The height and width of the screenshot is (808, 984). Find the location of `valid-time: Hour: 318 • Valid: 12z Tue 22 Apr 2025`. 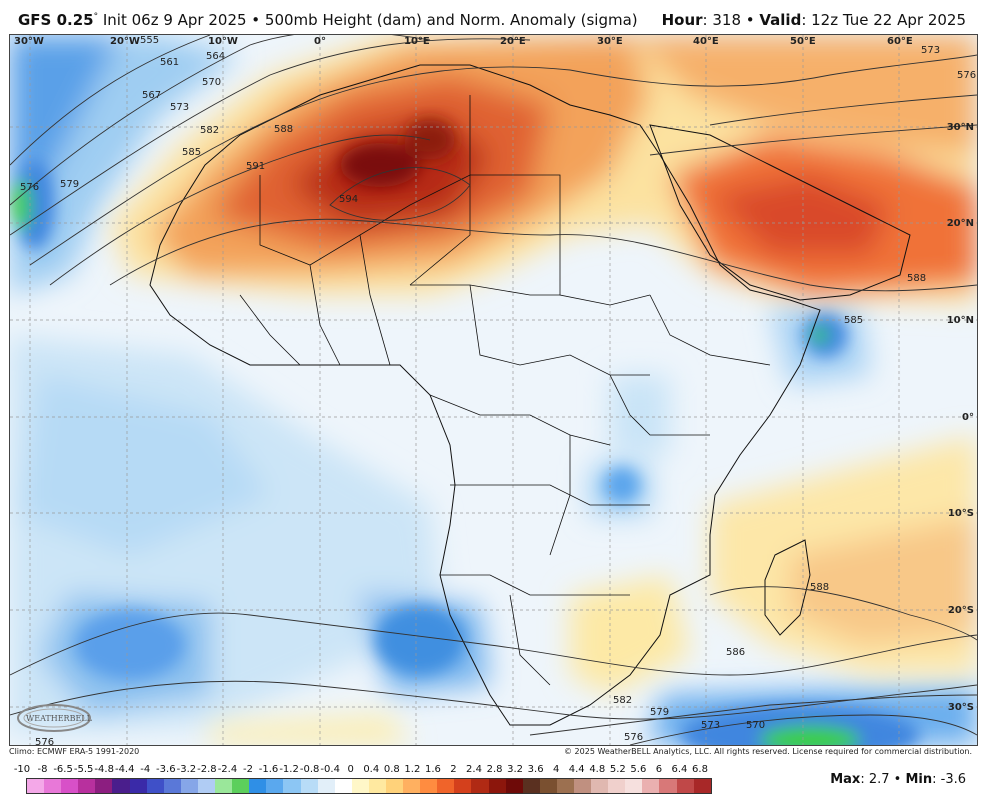

valid-time: Hour: 318 • Valid: 12z Tue 22 Apr 2025 is located at coordinates (814, 20).